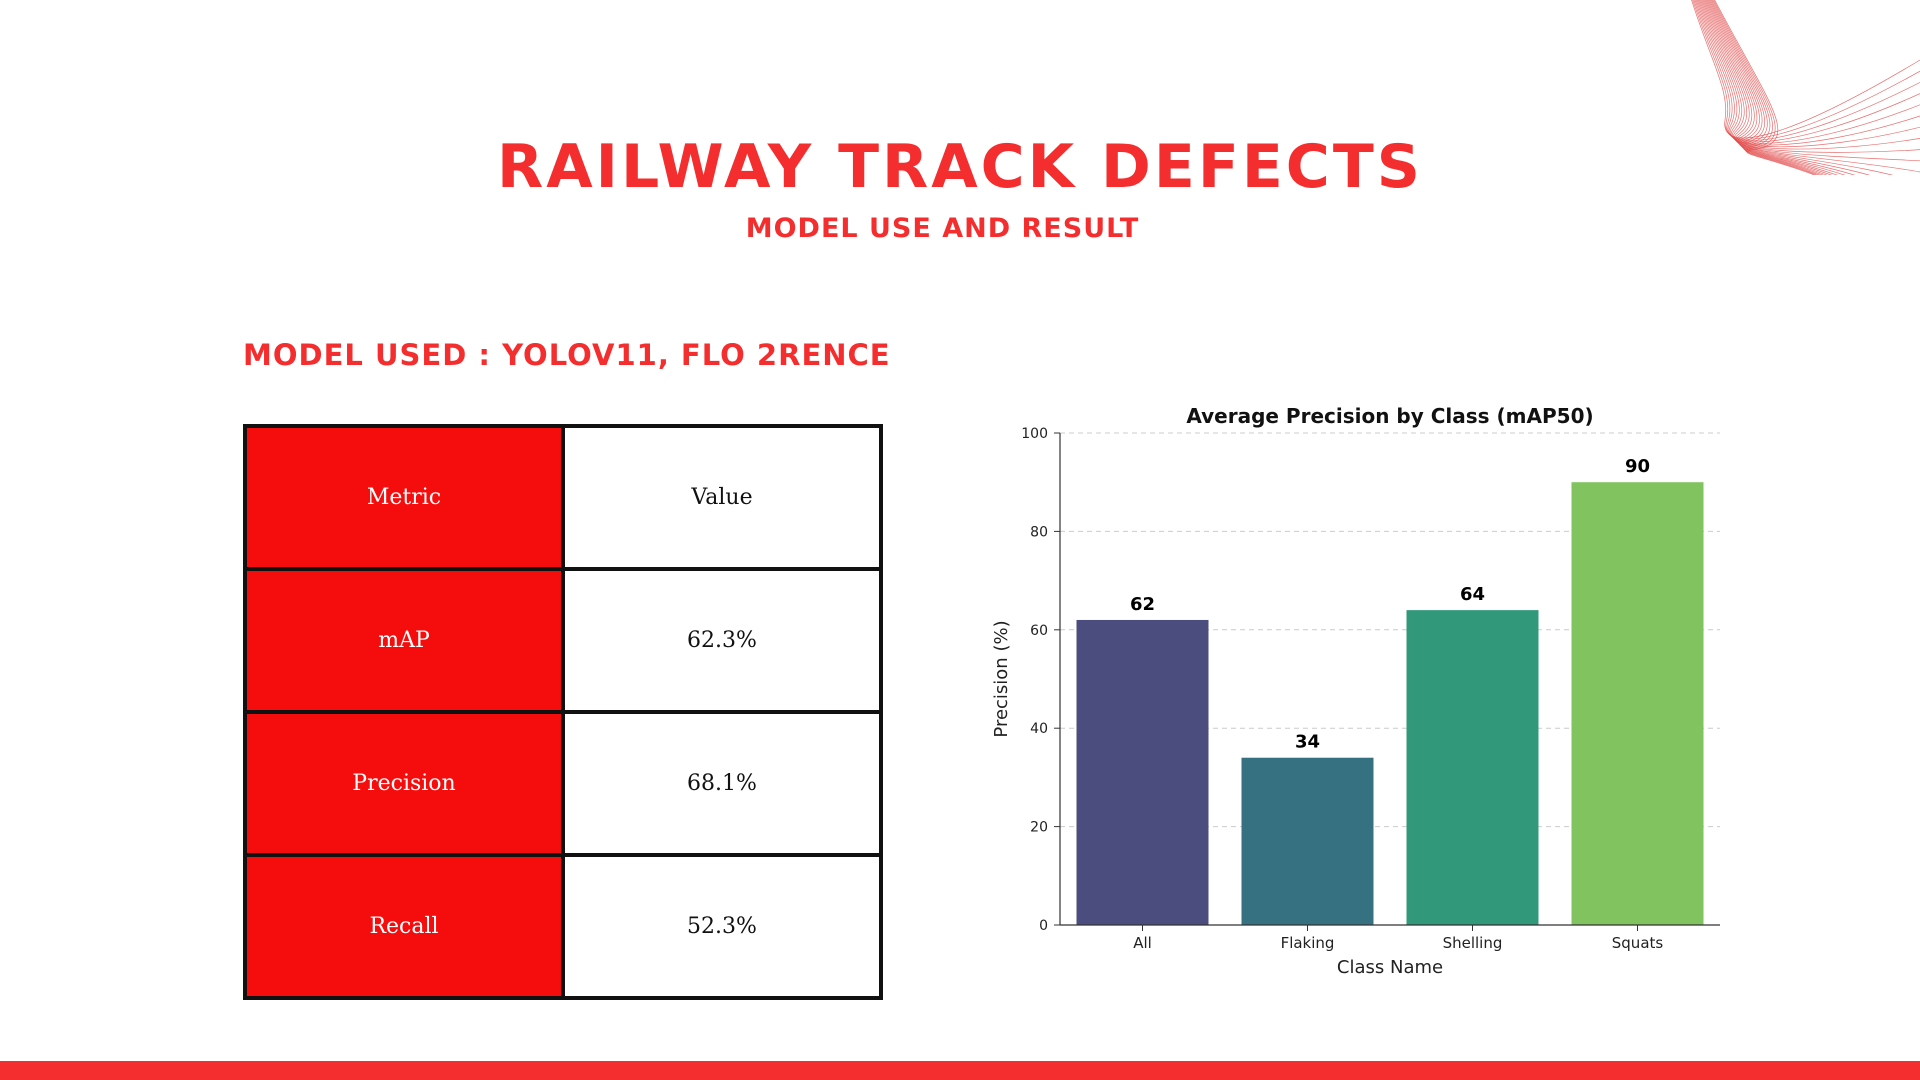 The width and height of the screenshot is (1920, 1080). What do you see at coordinates (1142, 943) in the screenshot?
I see `x-tick-label: All` at bounding box center [1142, 943].